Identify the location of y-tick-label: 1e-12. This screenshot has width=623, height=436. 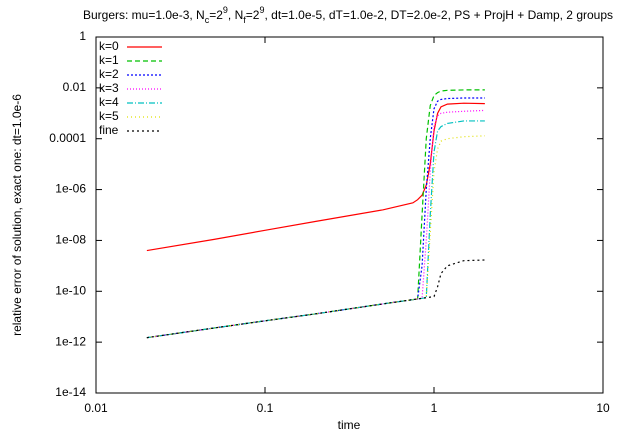
(70, 341).